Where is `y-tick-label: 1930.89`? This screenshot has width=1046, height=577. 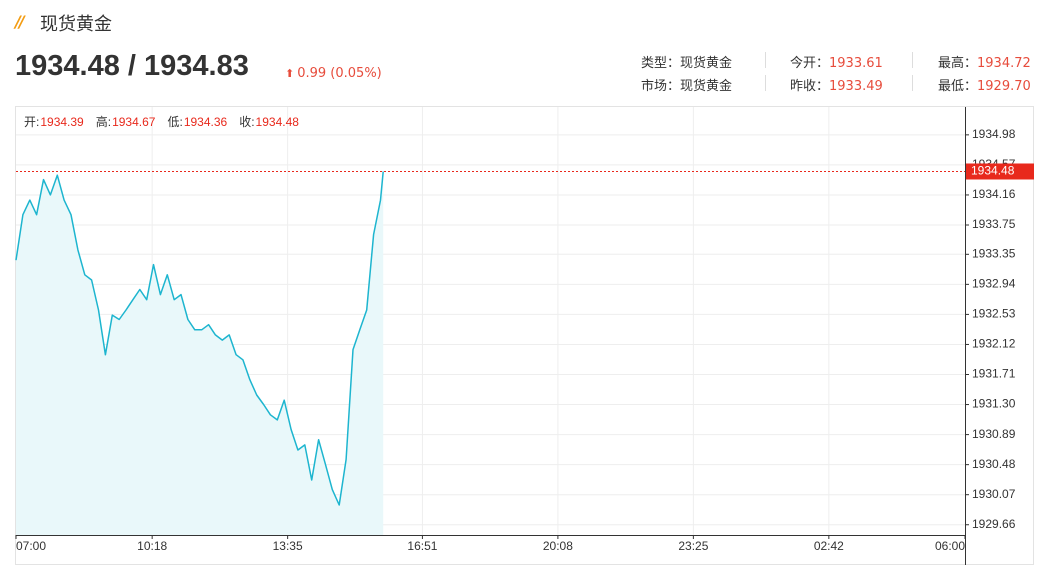
y-tick-label: 1930.89 is located at coordinates (994, 434).